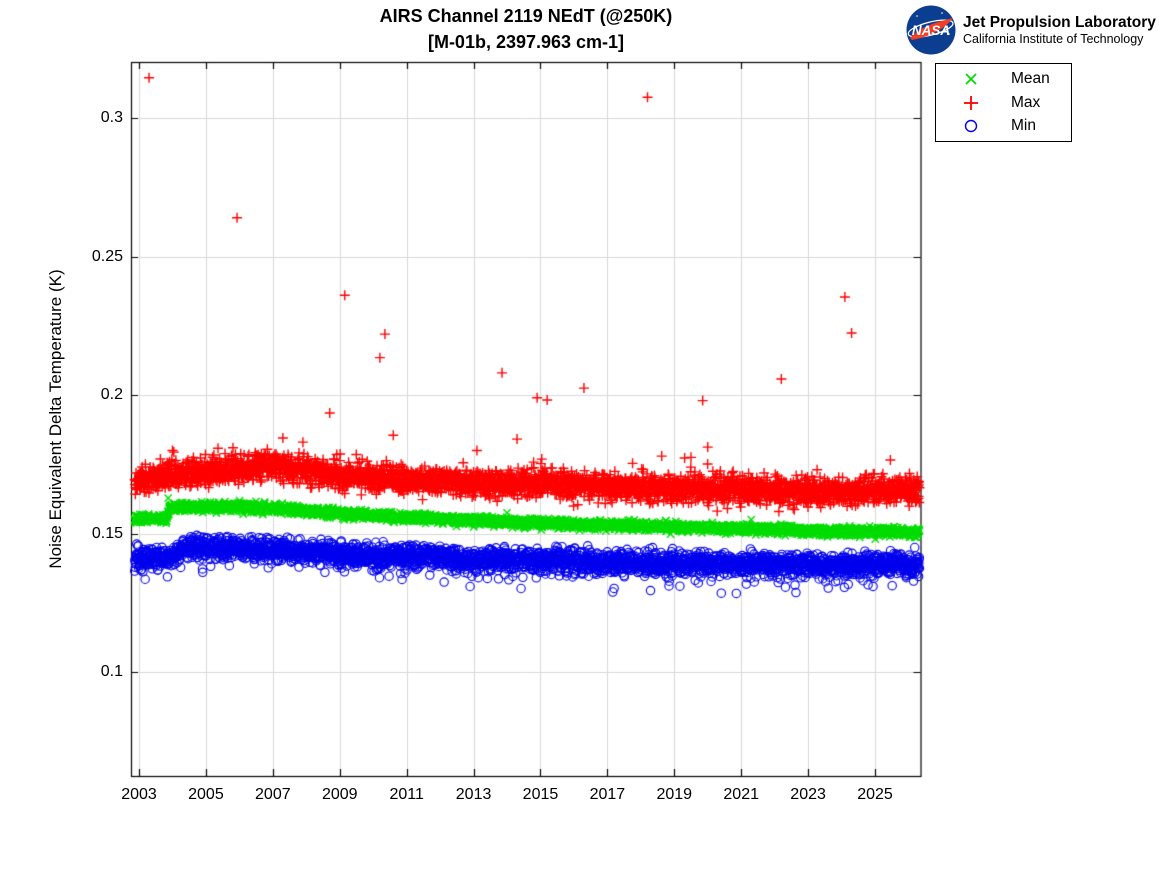  Describe the element at coordinates (741, 794) in the screenshot. I see `x-tick-label: 2021` at that location.